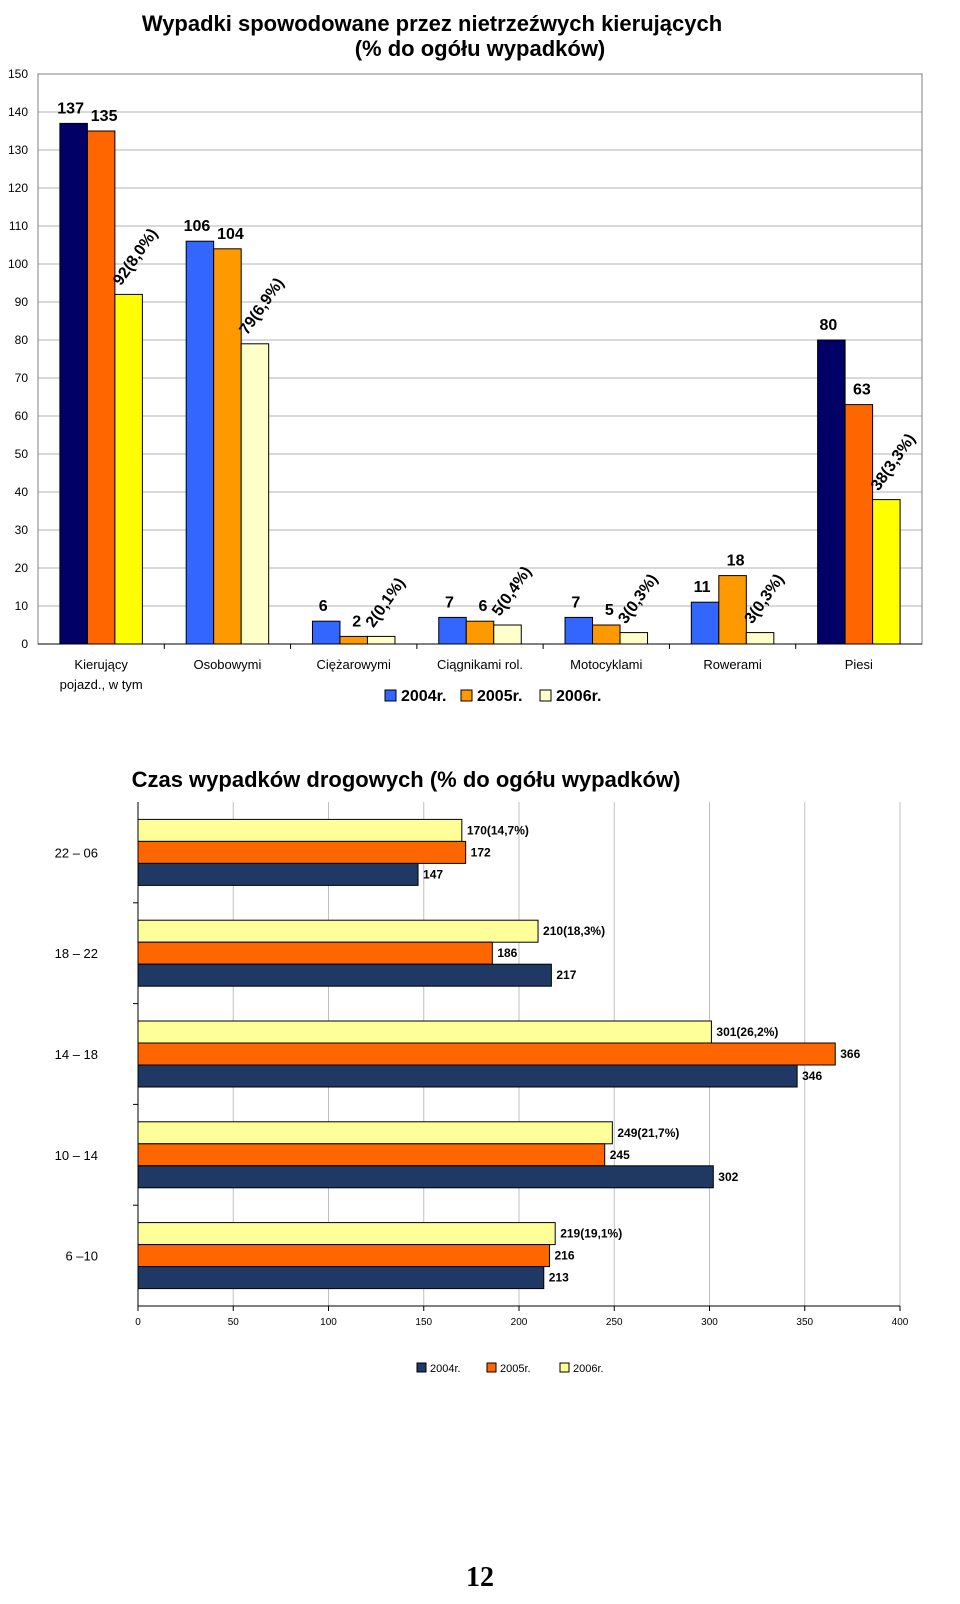 Image resolution: width=960 pixels, height=1604 pixels. What do you see at coordinates (519, 1322) in the screenshot?
I see `x-tick-label: 200` at bounding box center [519, 1322].